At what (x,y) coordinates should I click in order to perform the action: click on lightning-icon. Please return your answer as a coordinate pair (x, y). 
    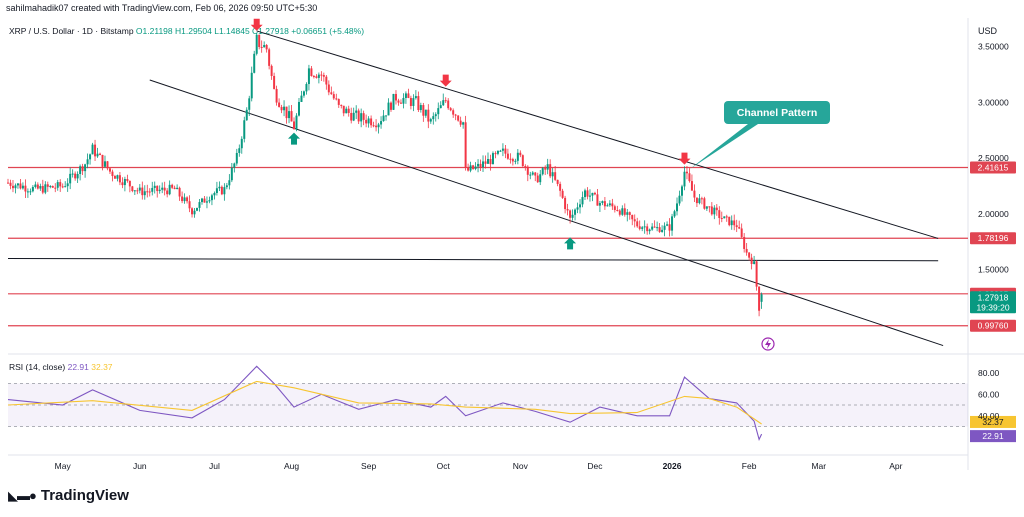
    Looking at the image, I should click on (768, 344).